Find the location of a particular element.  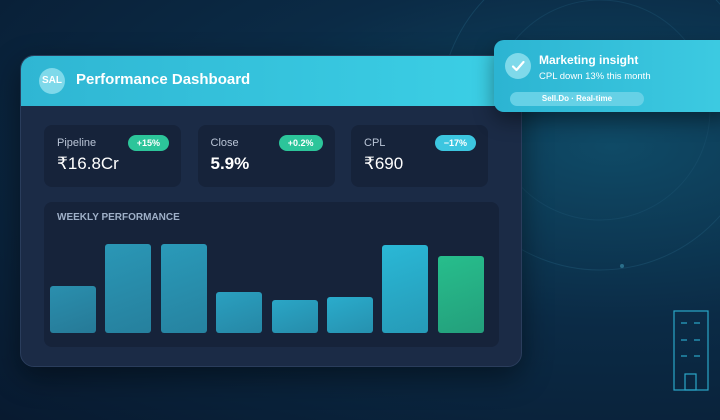

check-icon is located at coordinates (518, 66).